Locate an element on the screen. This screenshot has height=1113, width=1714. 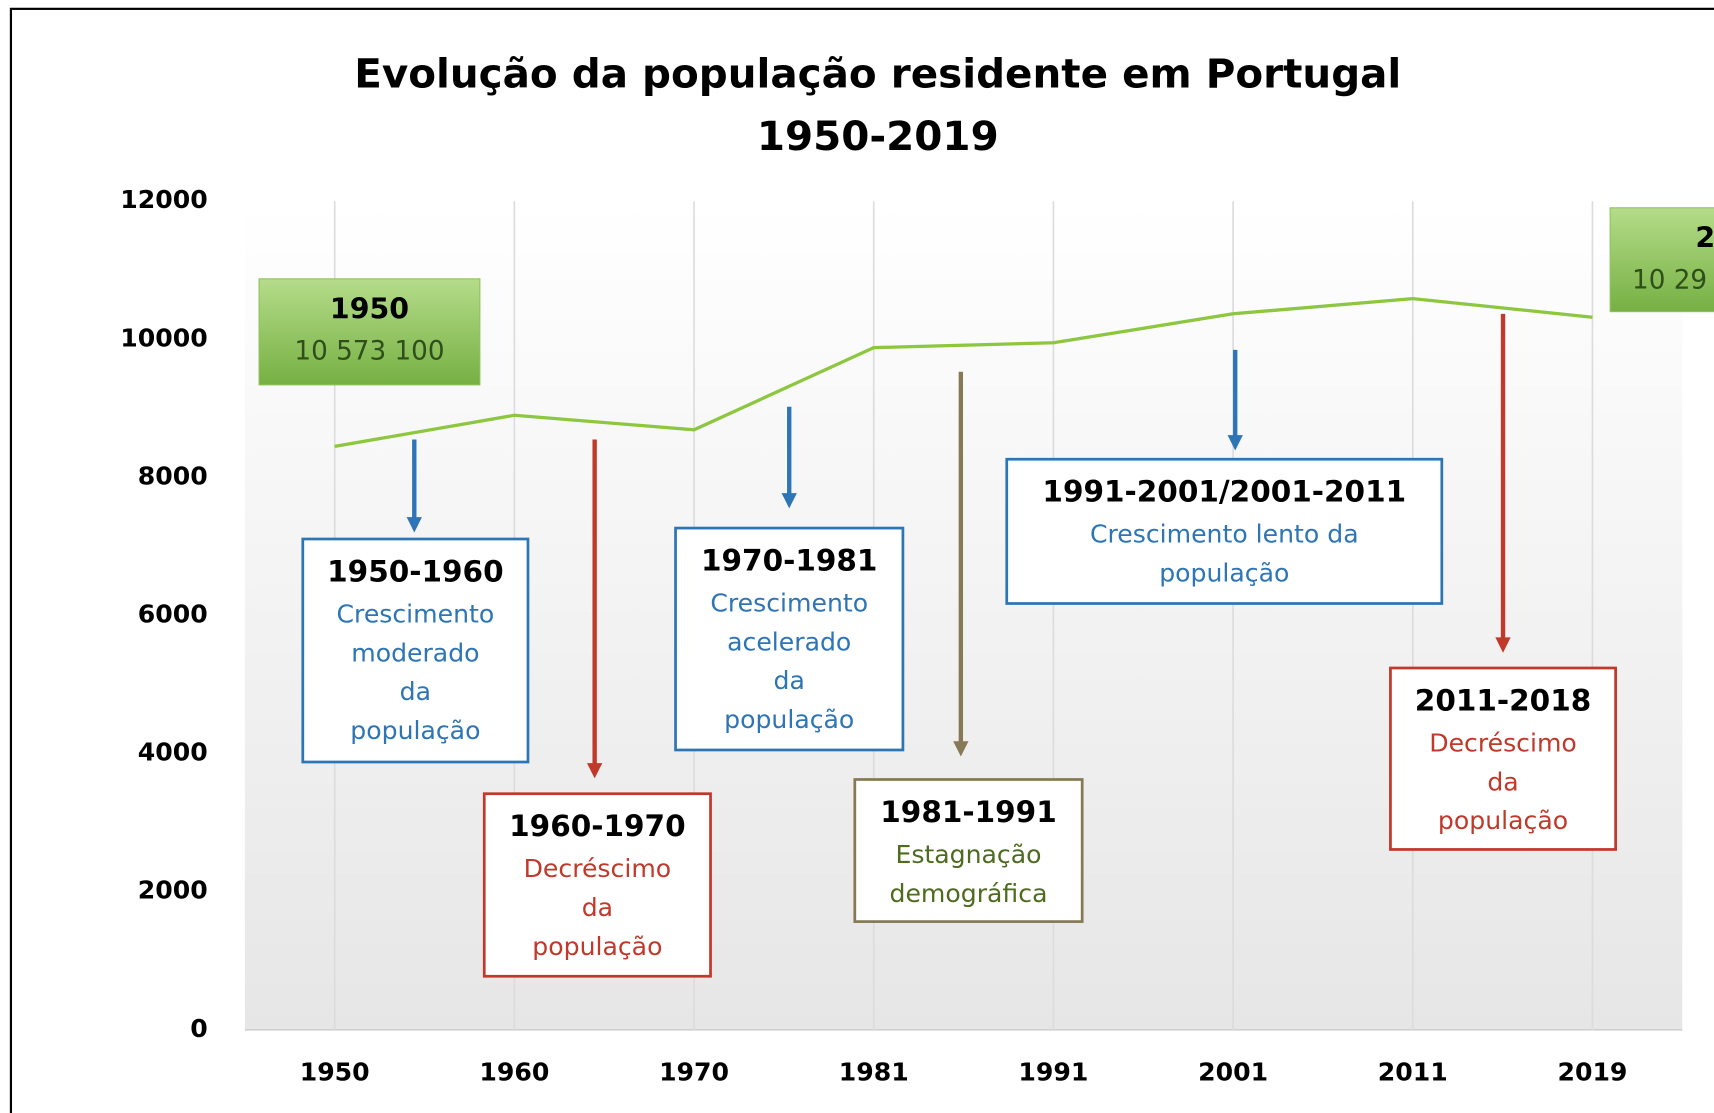
annotation-text: Estagnação is located at coordinates (968, 854).